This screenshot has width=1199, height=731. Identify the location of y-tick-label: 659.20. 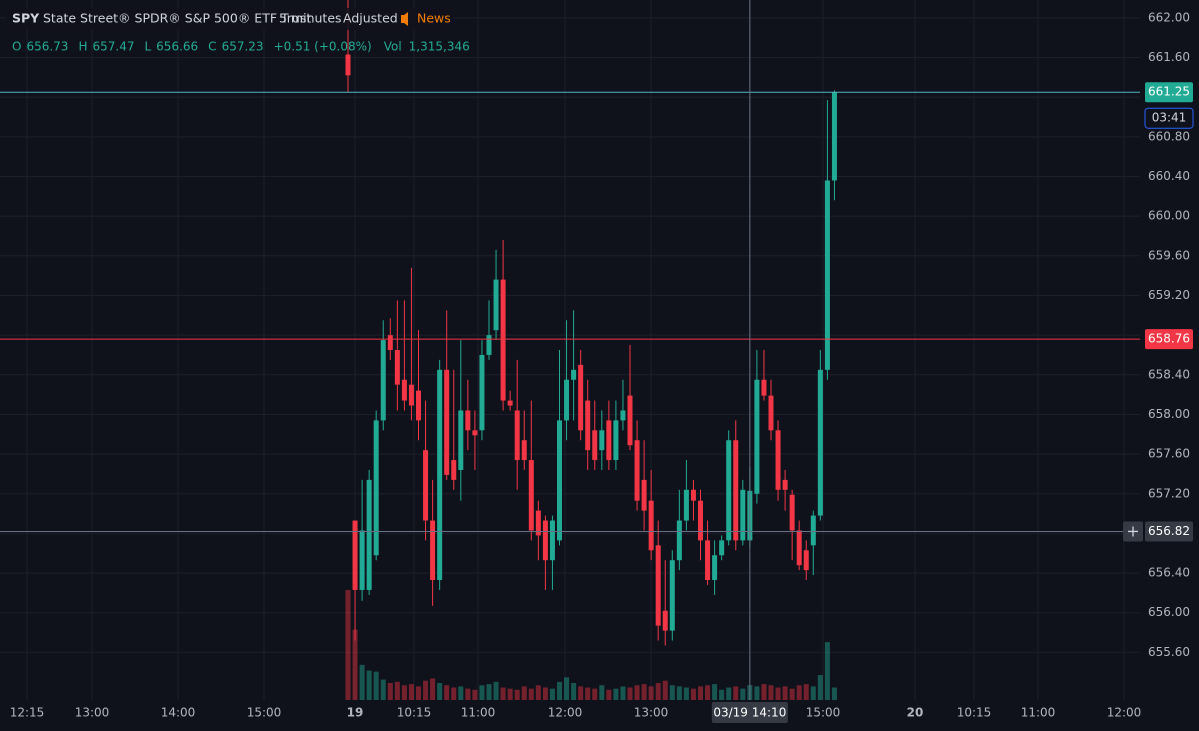
(1169, 295).